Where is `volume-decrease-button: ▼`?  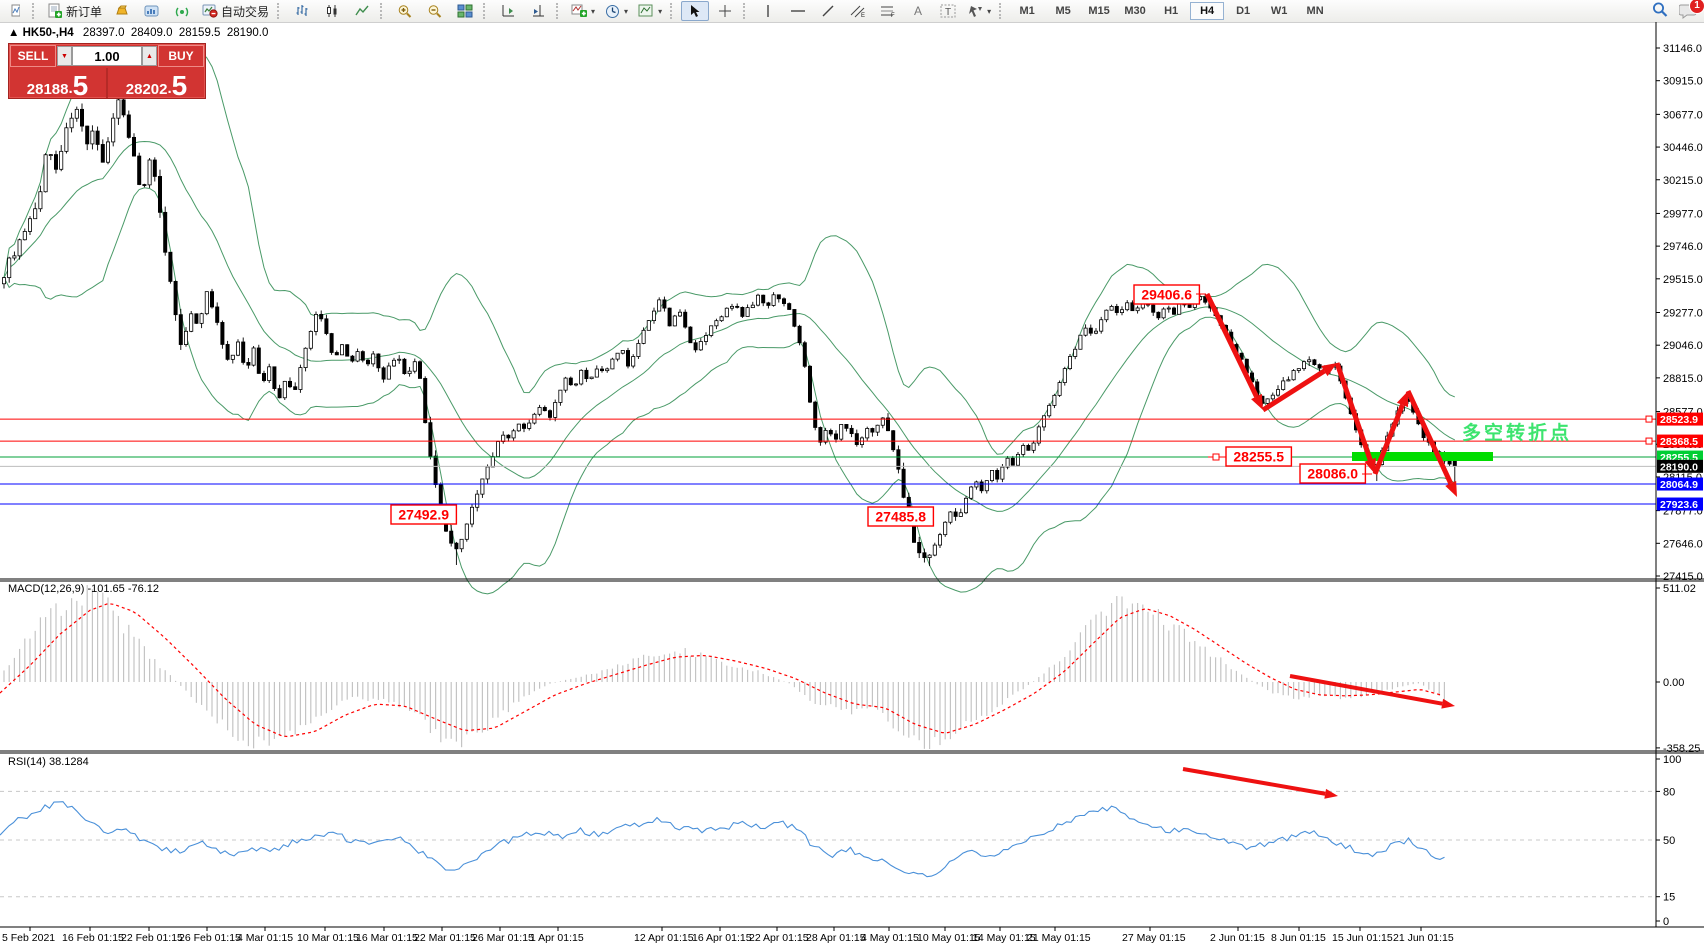 volume-decrease-button: ▼ is located at coordinates (64, 56).